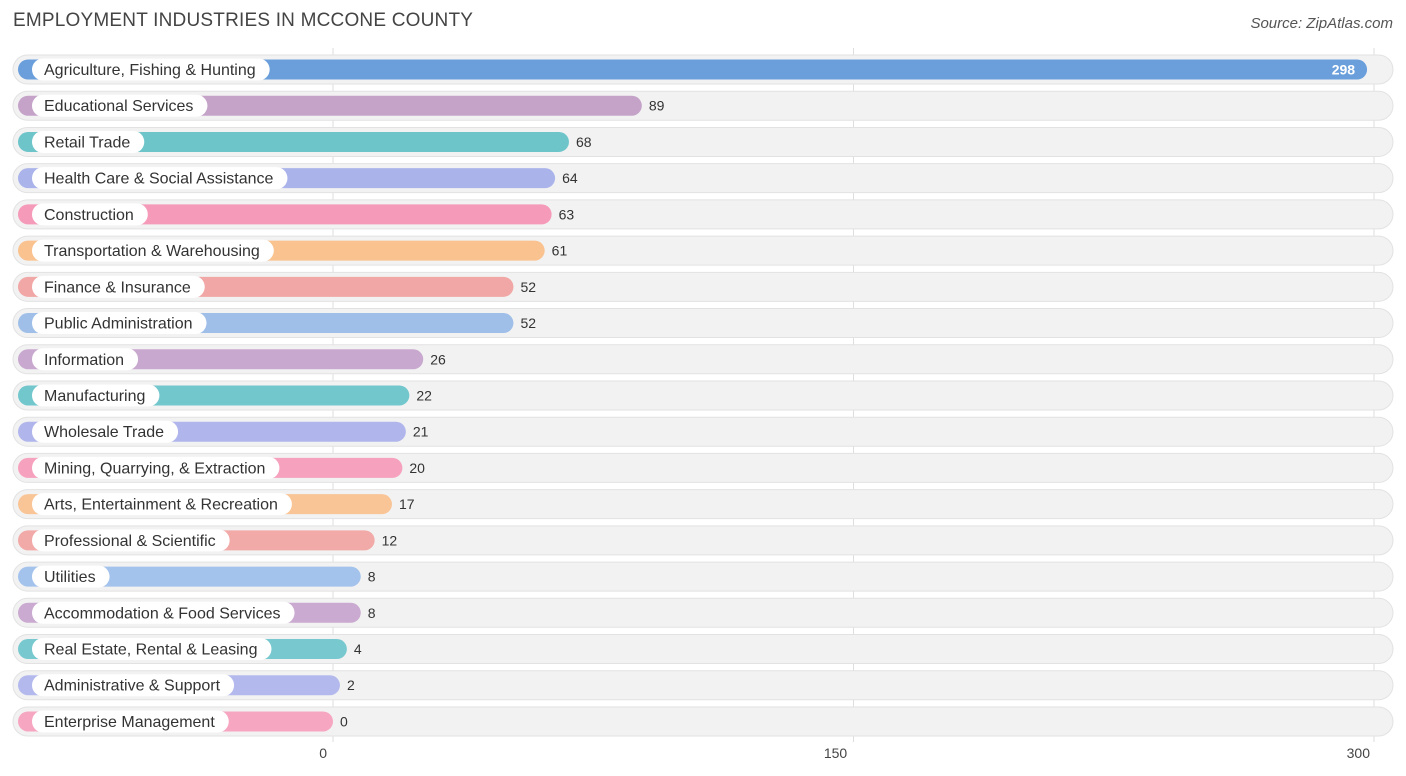 Image resolution: width=1406 pixels, height=776 pixels. I want to click on value-label: 12, so click(390, 540).